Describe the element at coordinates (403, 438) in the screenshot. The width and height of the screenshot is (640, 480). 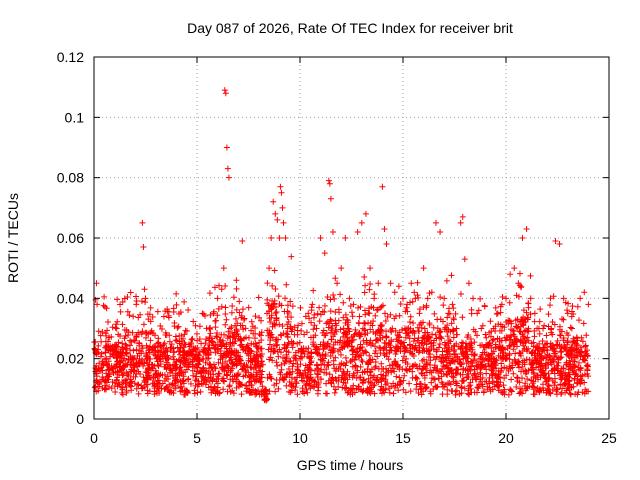
I see `x-tick-label: 15` at that location.